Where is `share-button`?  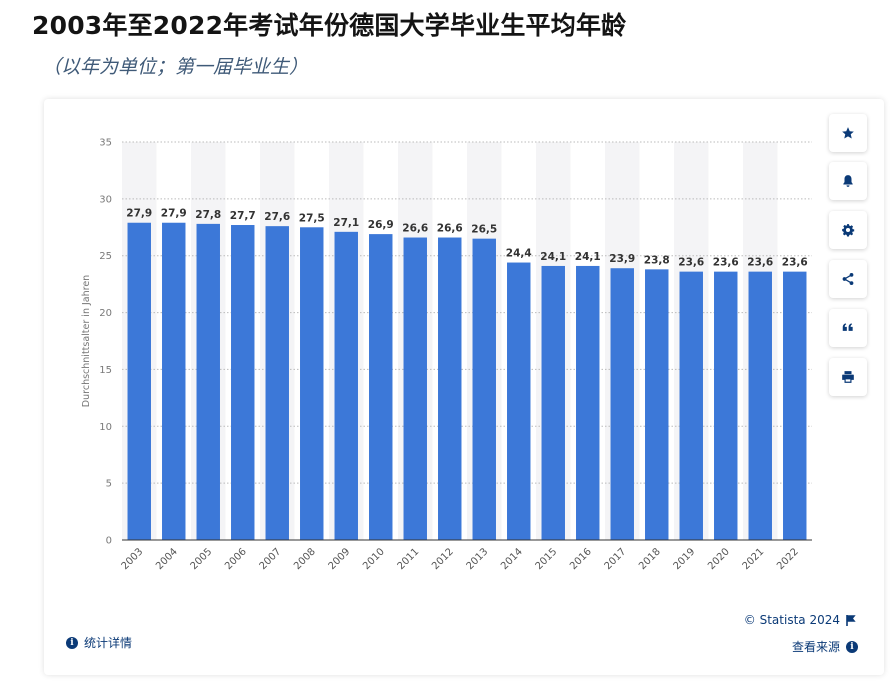 share-button is located at coordinates (848, 279).